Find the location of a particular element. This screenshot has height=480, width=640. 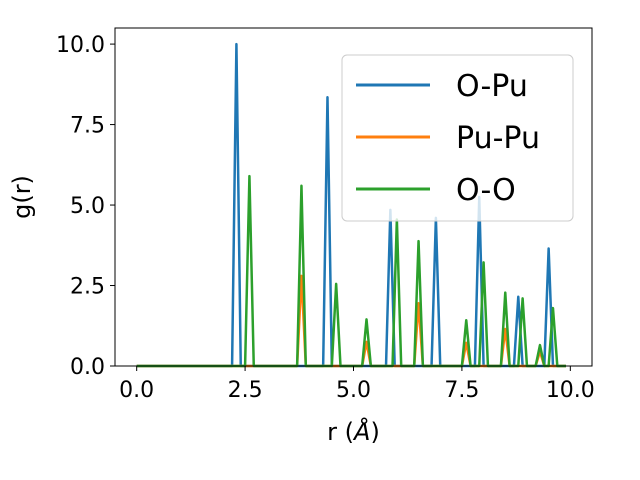

y-tick-label: 7.5 is located at coordinates (87, 126).